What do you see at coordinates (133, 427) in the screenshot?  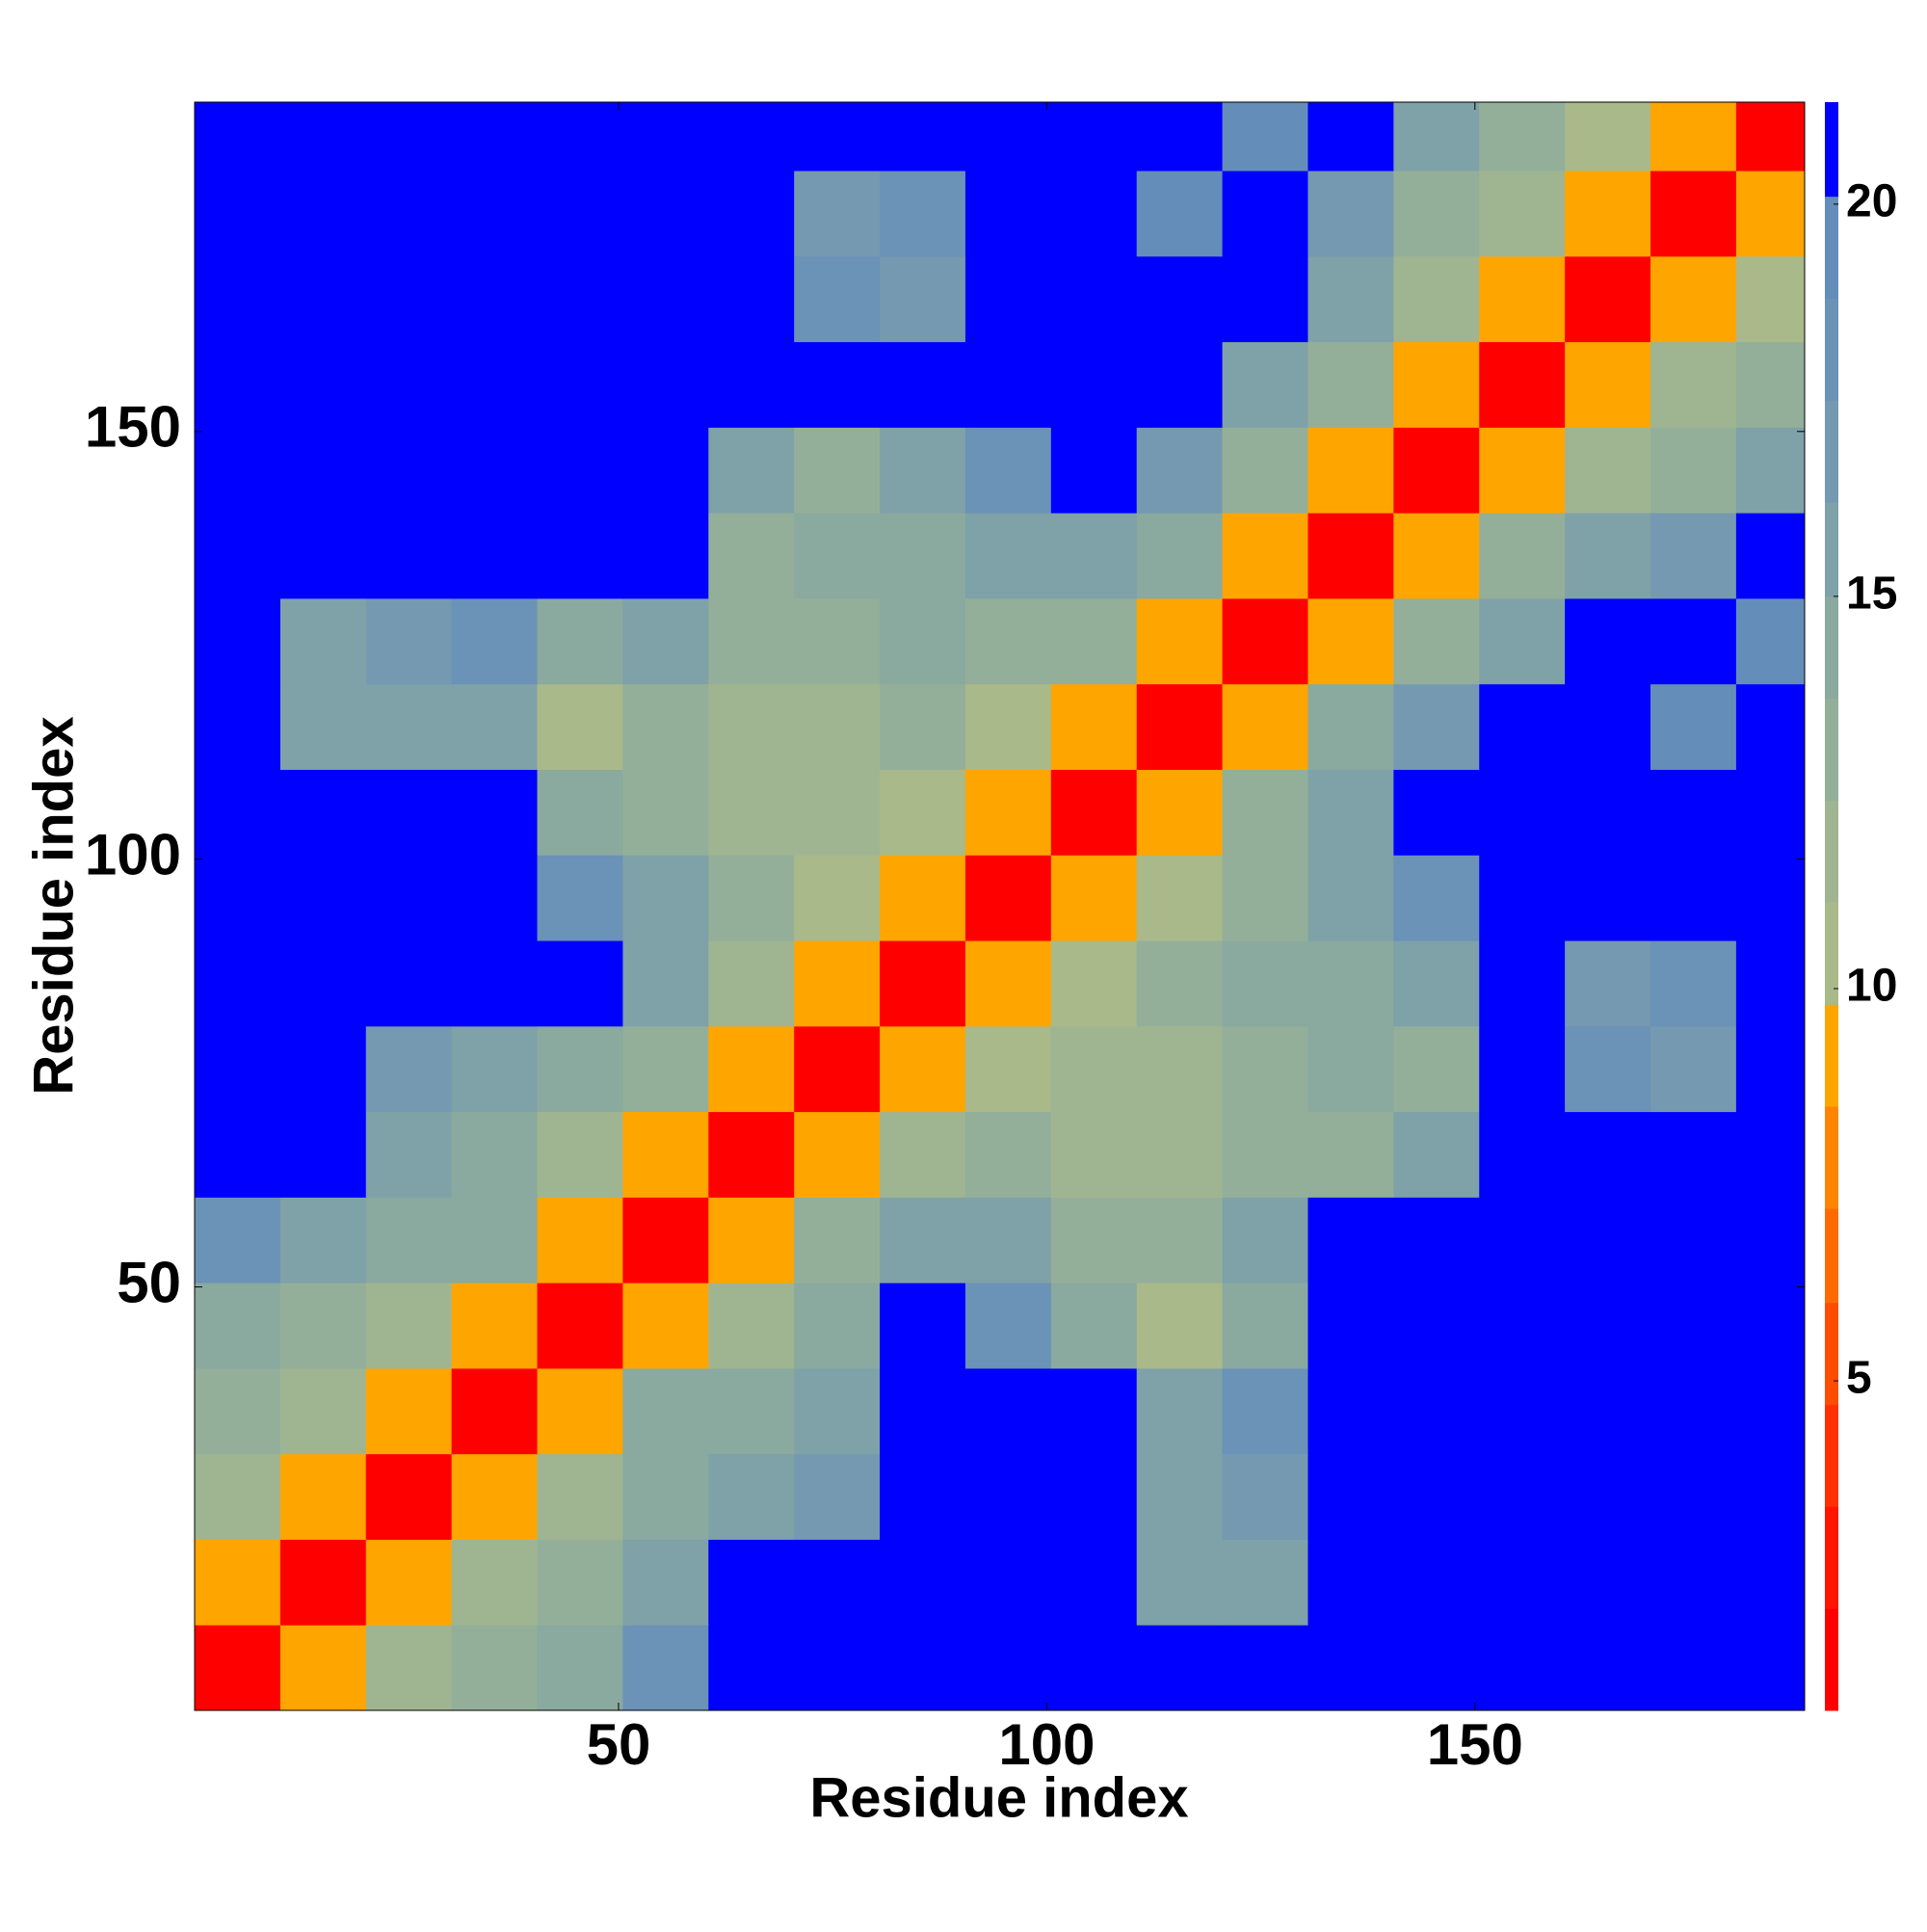 I see `y-tick-label: 150` at bounding box center [133, 427].